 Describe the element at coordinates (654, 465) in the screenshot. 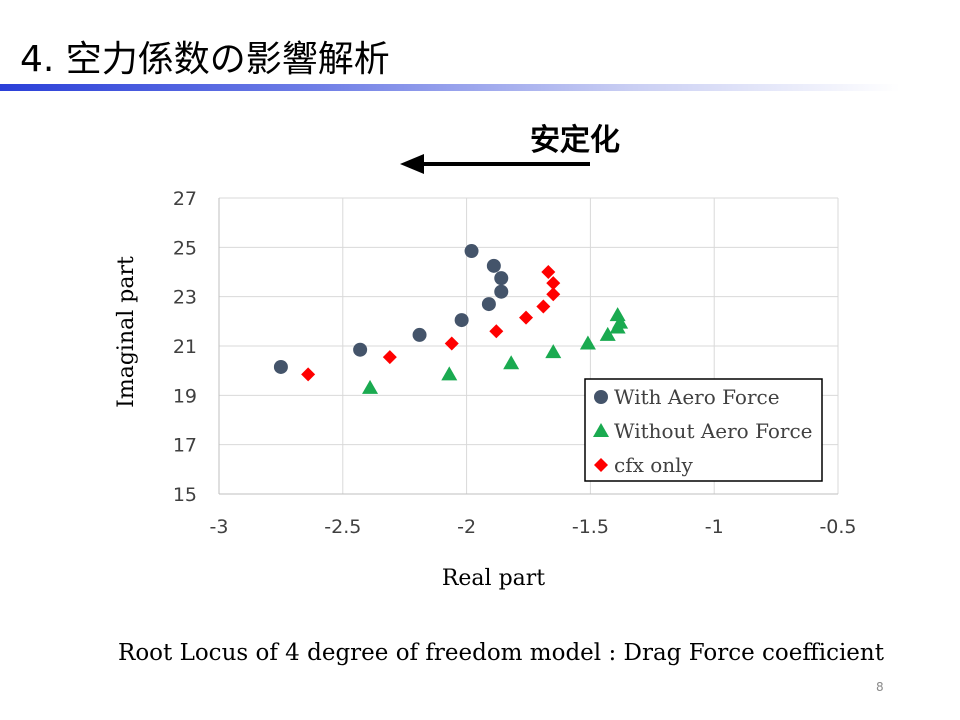

I see `legend-label: cfx only` at that location.